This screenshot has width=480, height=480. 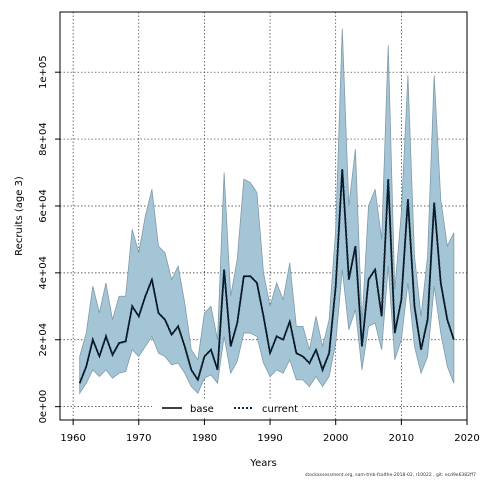 I want to click on x-tick-label: 1970, so click(x=138, y=438).